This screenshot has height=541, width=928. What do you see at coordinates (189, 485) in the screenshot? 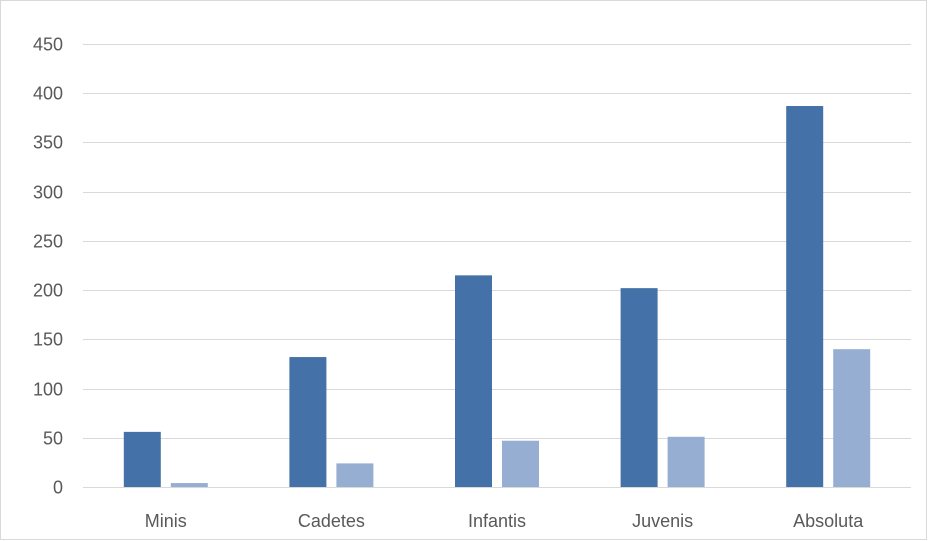
I see `bar-series2-minis` at bounding box center [189, 485].